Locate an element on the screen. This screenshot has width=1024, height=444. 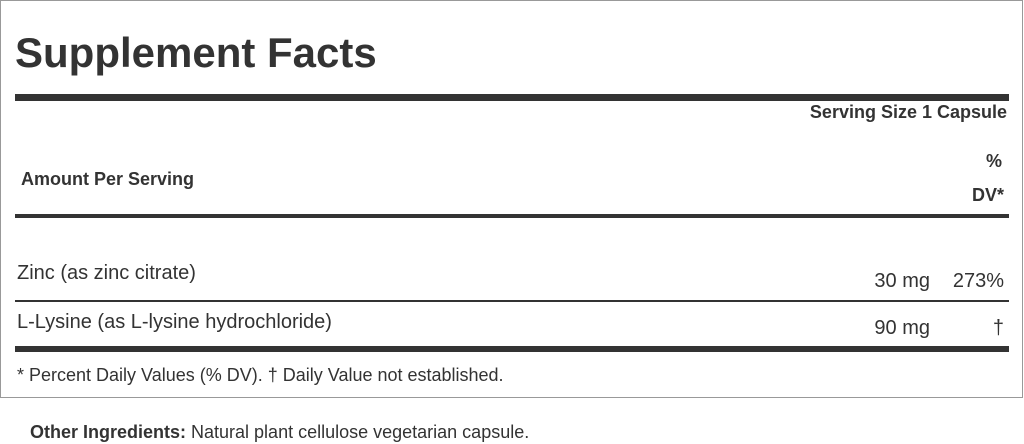
panel-title: Supplement Facts is located at coordinates (196, 52).